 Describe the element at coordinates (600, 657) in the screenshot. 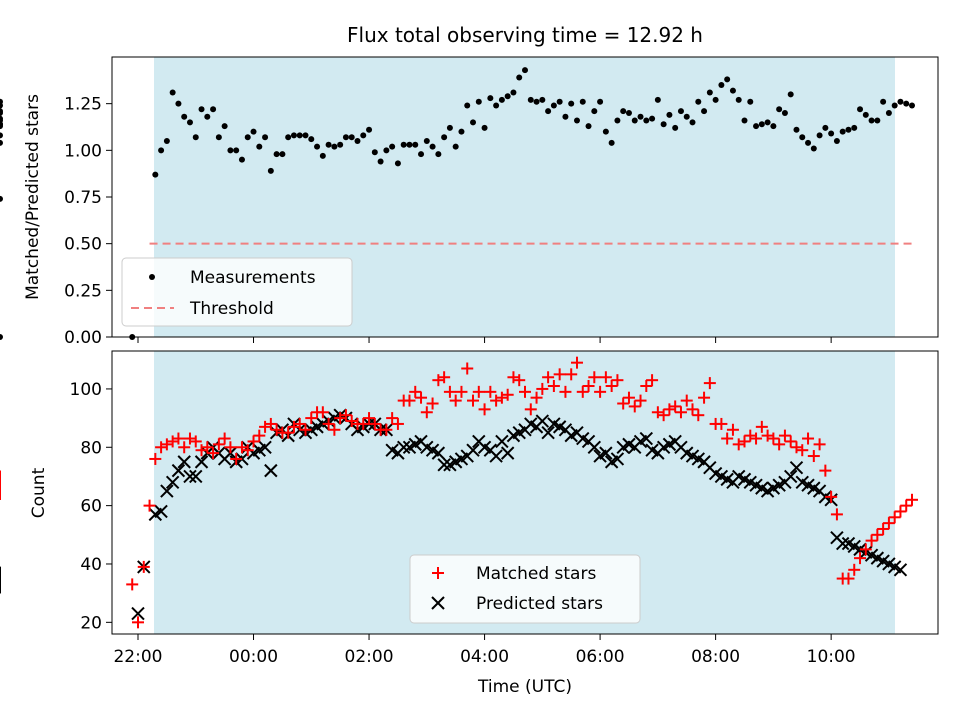

I see `x-tick-label: 06:00` at that location.